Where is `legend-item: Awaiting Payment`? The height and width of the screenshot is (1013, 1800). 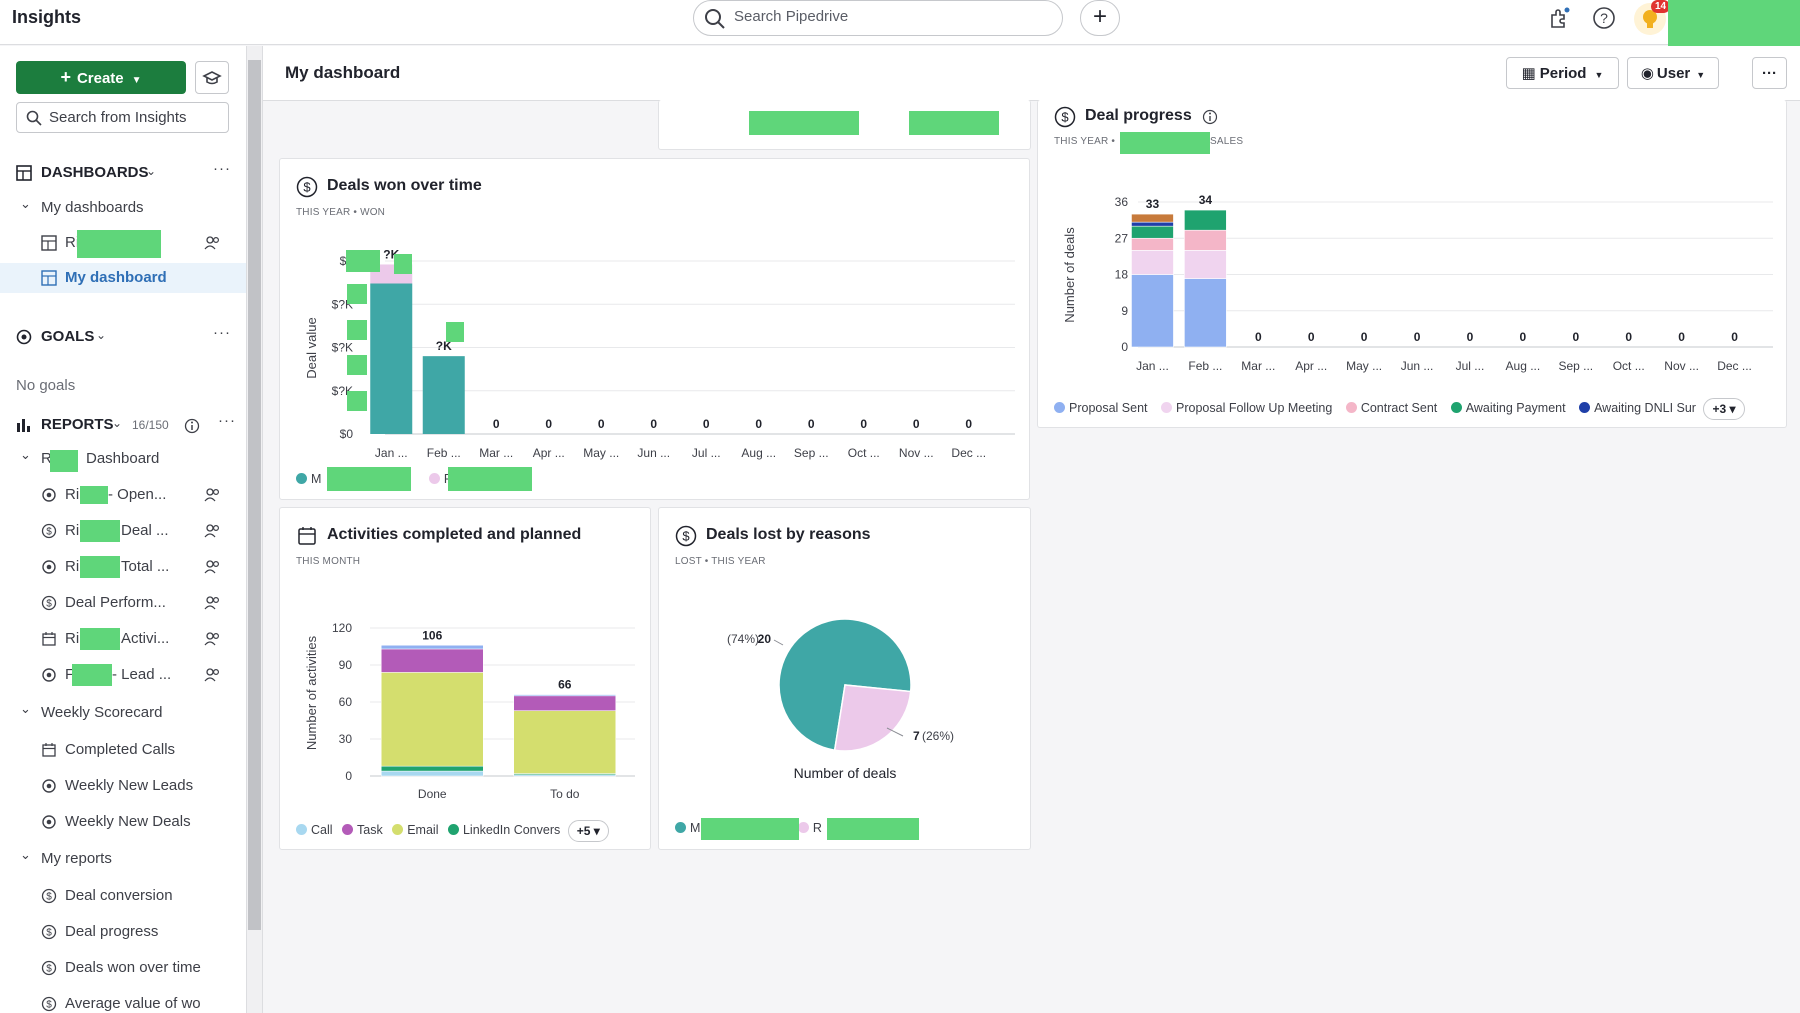
legend-item: Awaiting Payment is located at coordinates (1508, 408).